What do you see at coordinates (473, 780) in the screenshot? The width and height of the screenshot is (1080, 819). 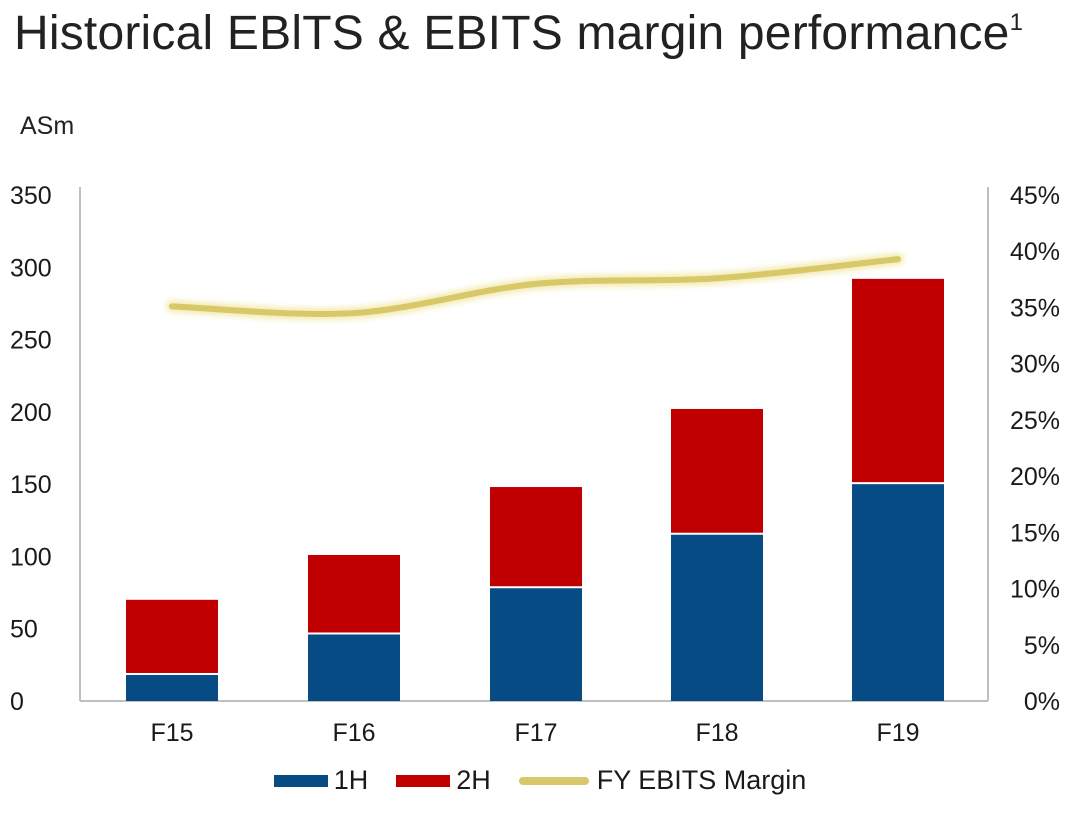 I see `legend-label: 2H` at bounding box center [473, 780].